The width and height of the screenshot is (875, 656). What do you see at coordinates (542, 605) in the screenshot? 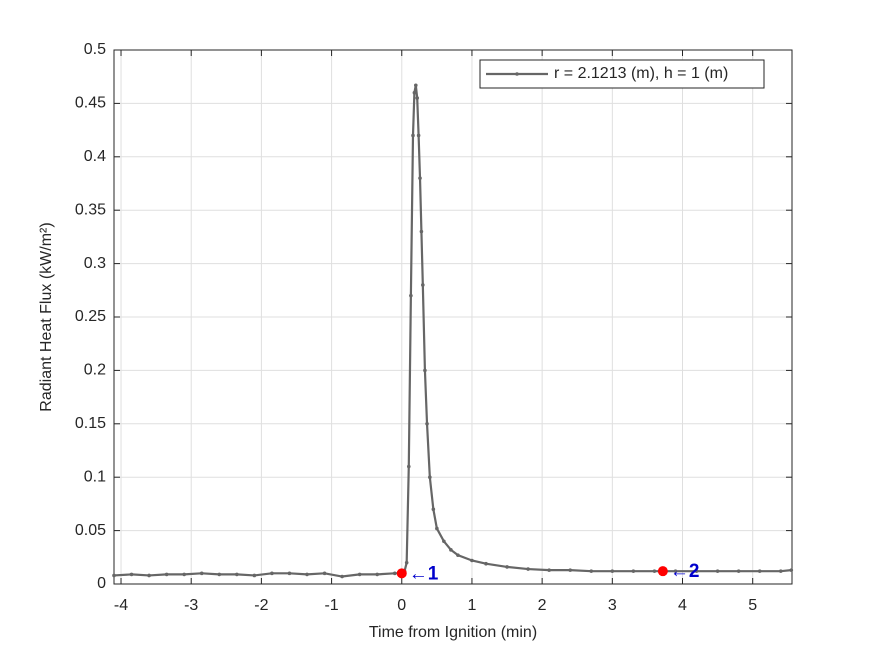
I see `x-tick-label: 2` at bounding box center [542, 605].